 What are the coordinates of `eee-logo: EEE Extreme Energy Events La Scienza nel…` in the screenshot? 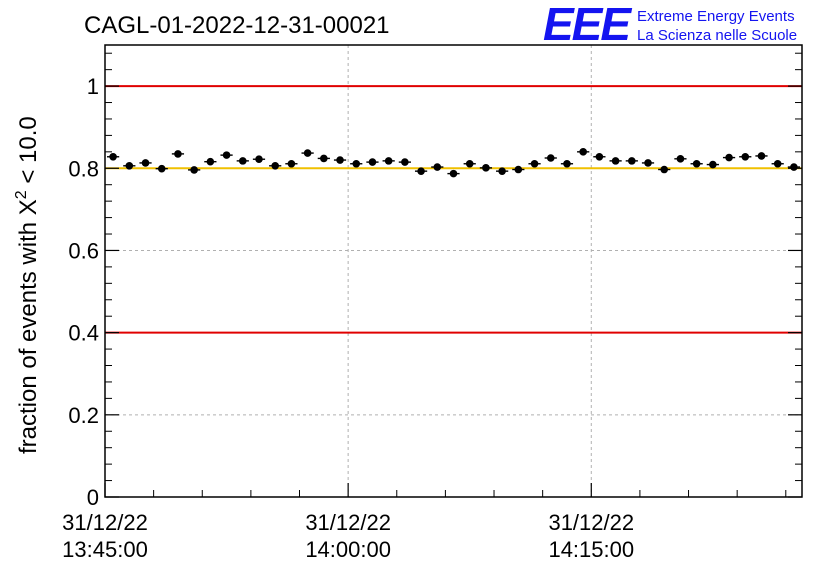 It's located at (670, 25).